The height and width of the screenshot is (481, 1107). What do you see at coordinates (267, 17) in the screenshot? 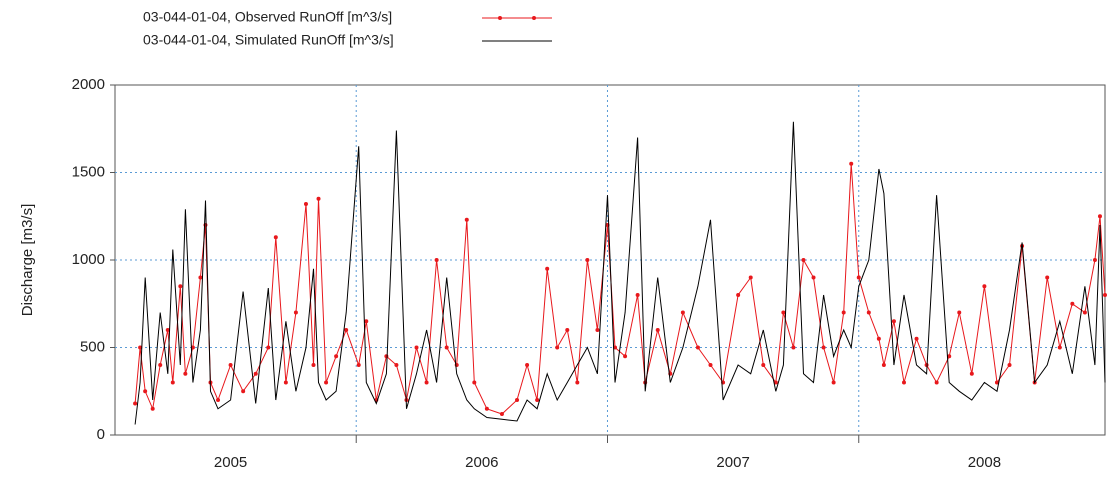
I see `legend-label: 03-044-01-04, Observed RunOff [m^3/s]` at bounding box center [267, 17].